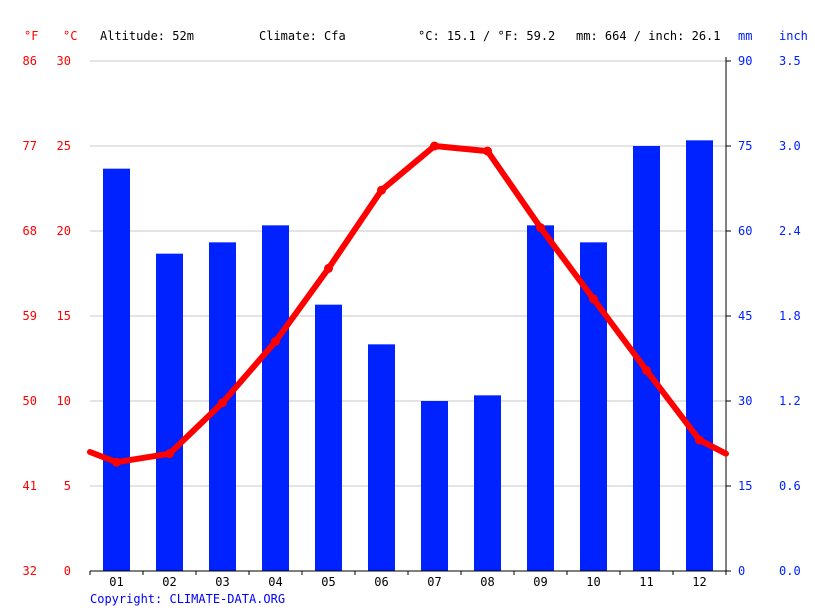 The width and height of the screenshot is (815, 611). I want to click on inch-tick-label: 1.2, so click(790, 401).